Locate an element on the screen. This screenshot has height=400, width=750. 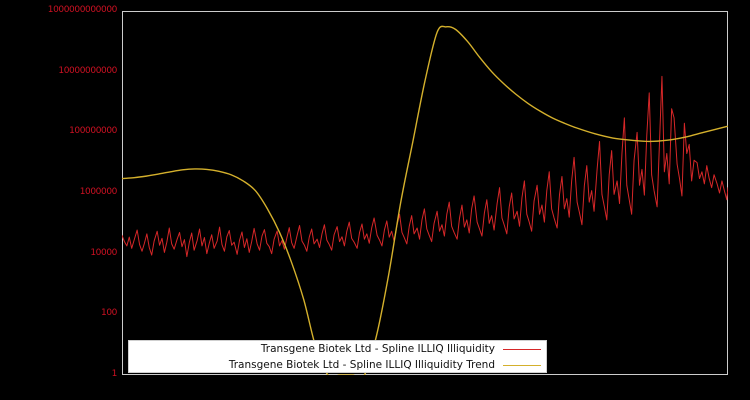
y-tick-label: 100 is located at coordinates (109, 313).